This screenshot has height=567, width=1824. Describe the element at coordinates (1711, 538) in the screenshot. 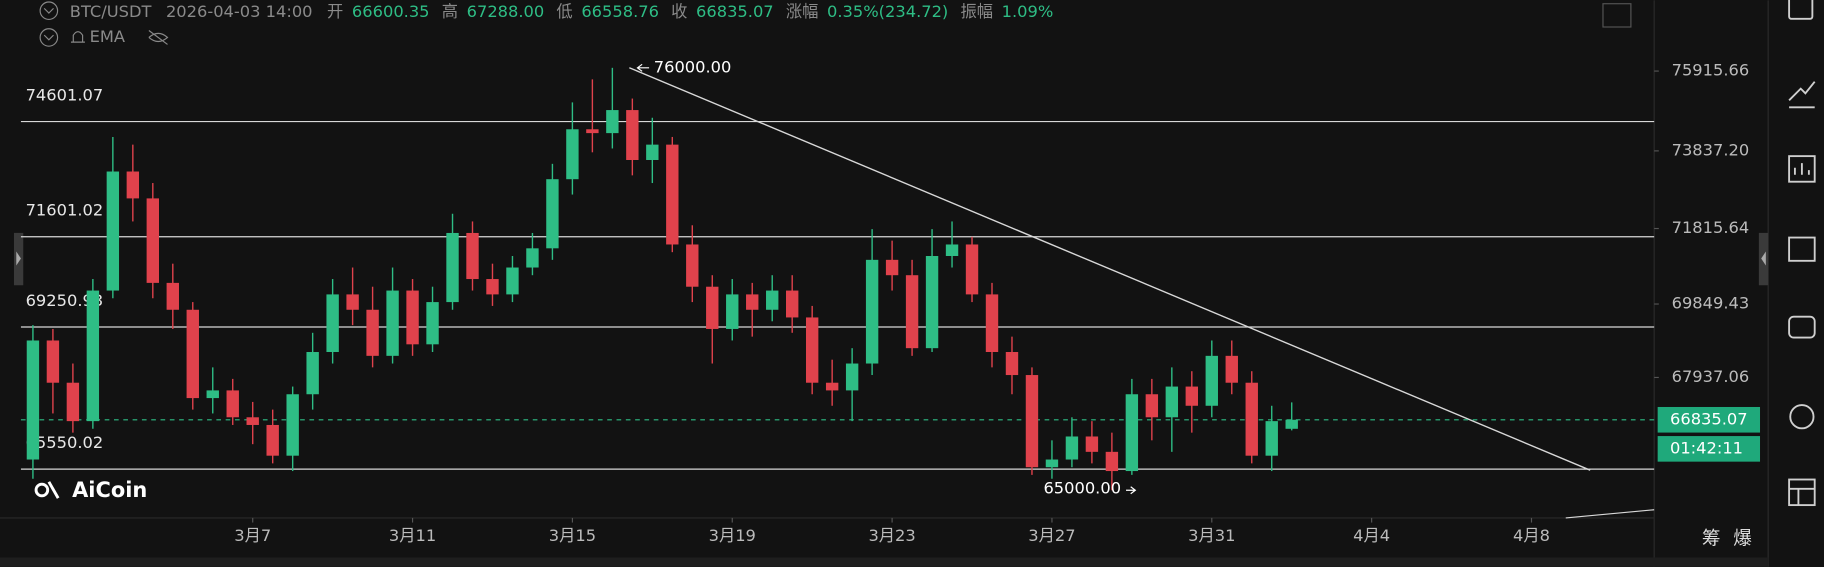

I see `side-tab: 筹` at that location.